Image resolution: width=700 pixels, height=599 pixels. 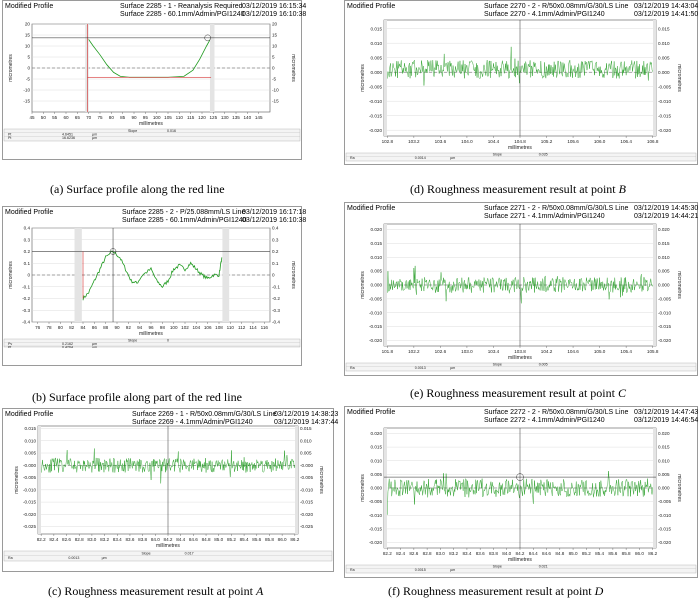 What do you see at coordinates (78, 117) in the screenshot?
I see `x-tick-label: 65` at bounding box center [78, 117].